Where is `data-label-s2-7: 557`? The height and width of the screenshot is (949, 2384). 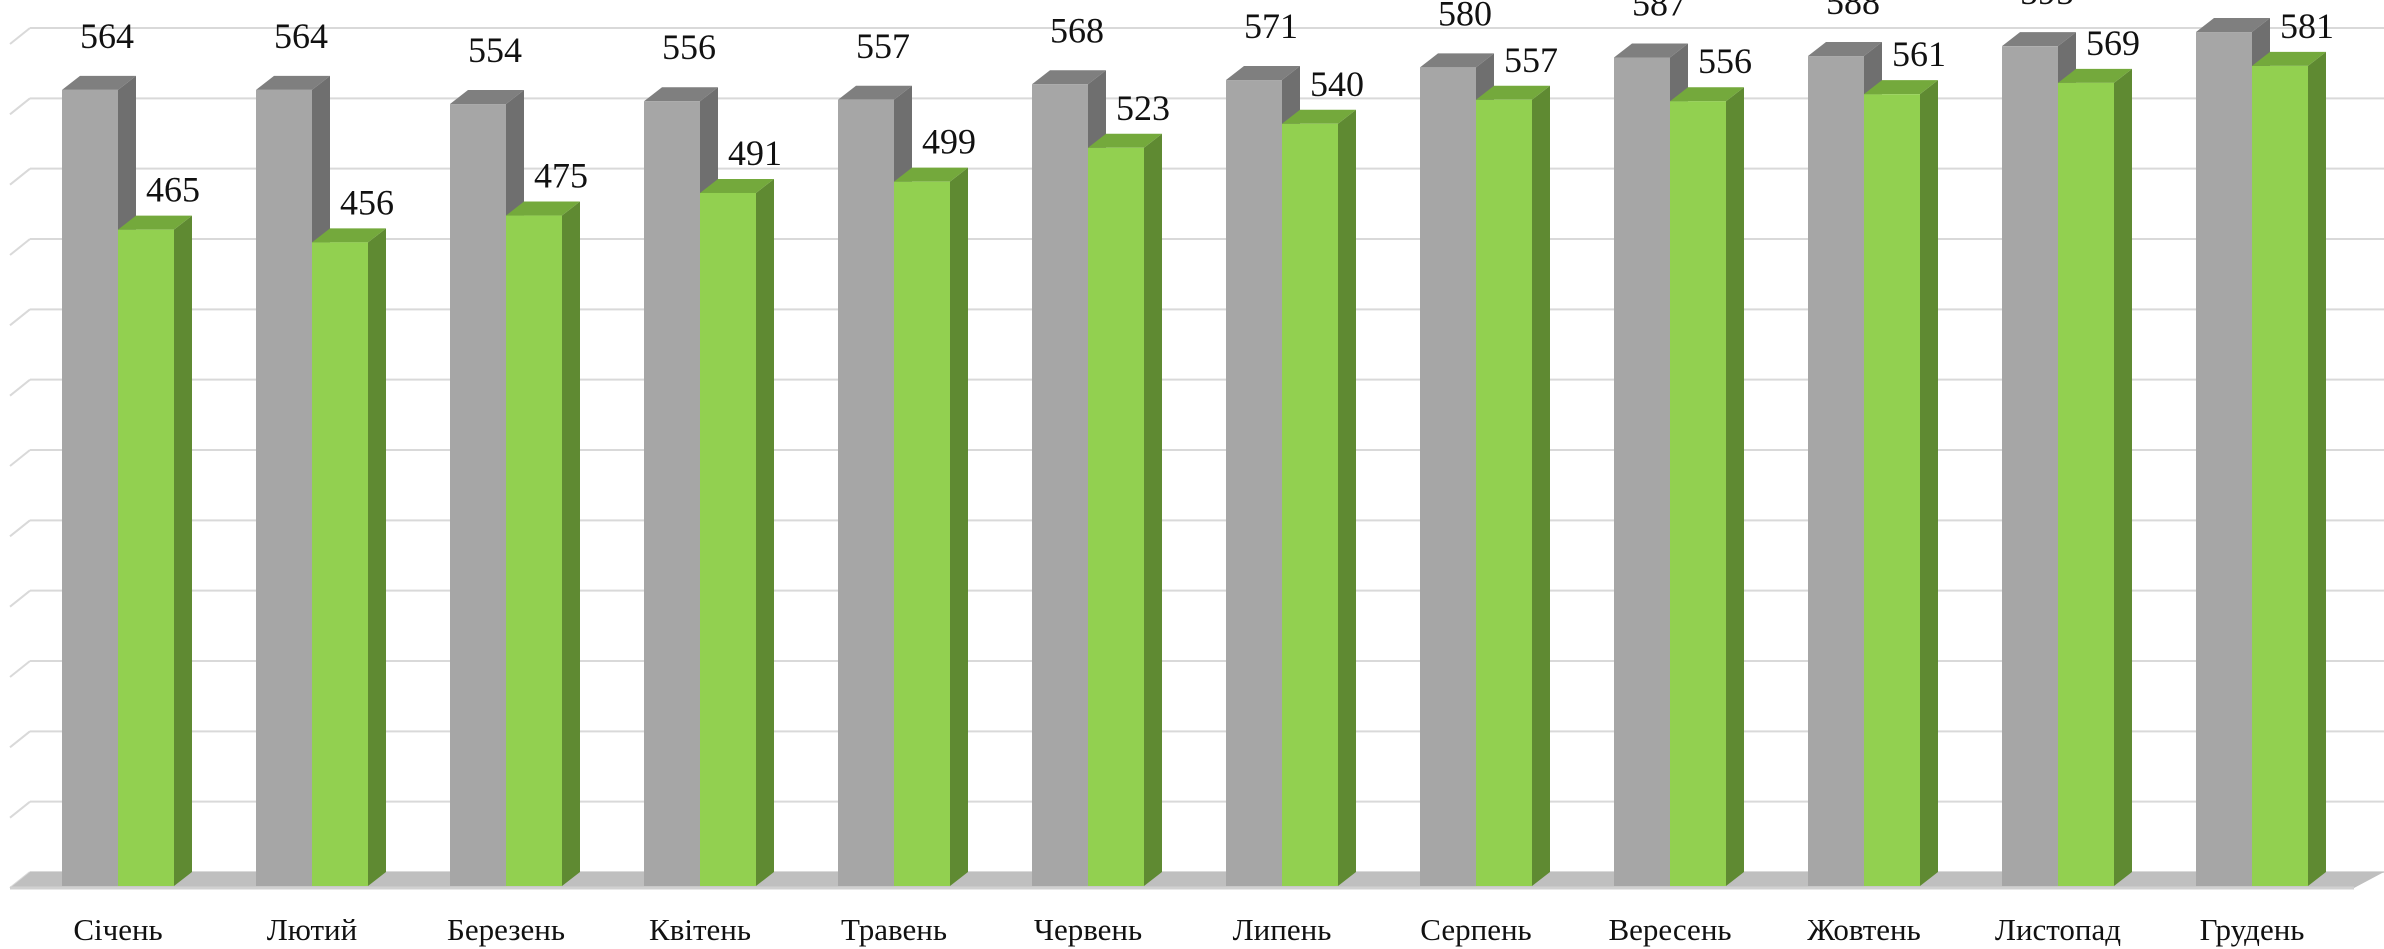 data-label-s2-7: 557 is located at coordinates (1531, 60).